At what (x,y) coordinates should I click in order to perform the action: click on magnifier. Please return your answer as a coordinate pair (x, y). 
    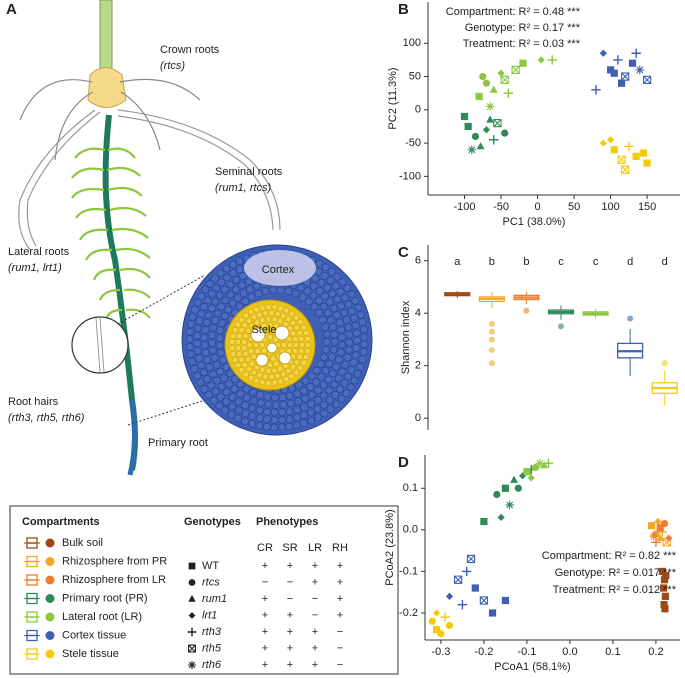
    Looking at the image, I should click on (100, 345).